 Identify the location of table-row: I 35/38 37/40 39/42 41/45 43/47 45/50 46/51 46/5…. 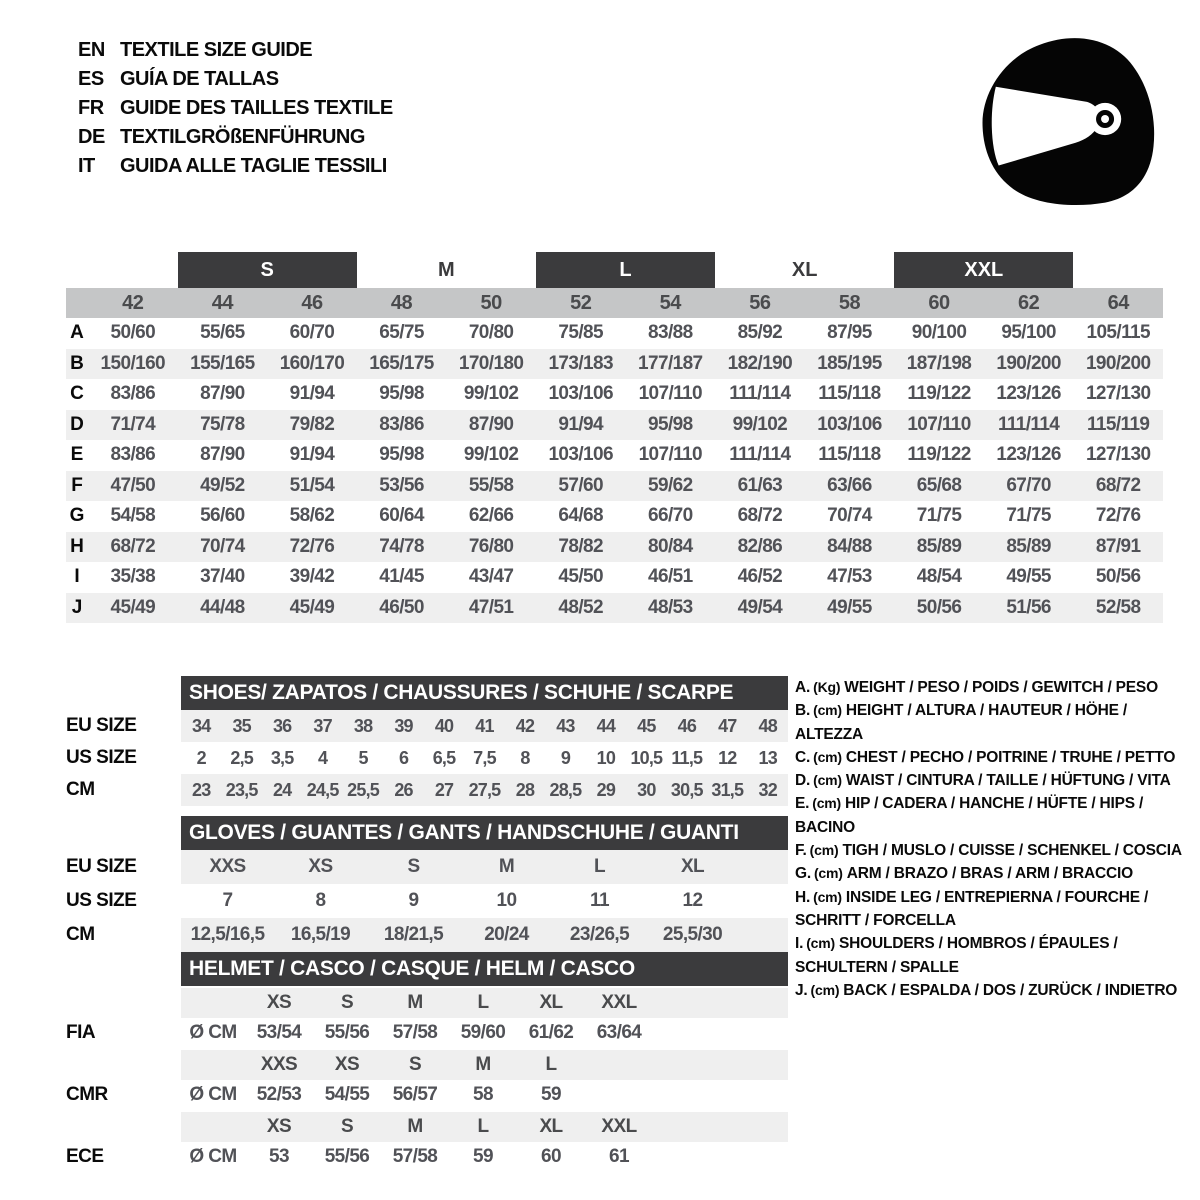
(614, 577).